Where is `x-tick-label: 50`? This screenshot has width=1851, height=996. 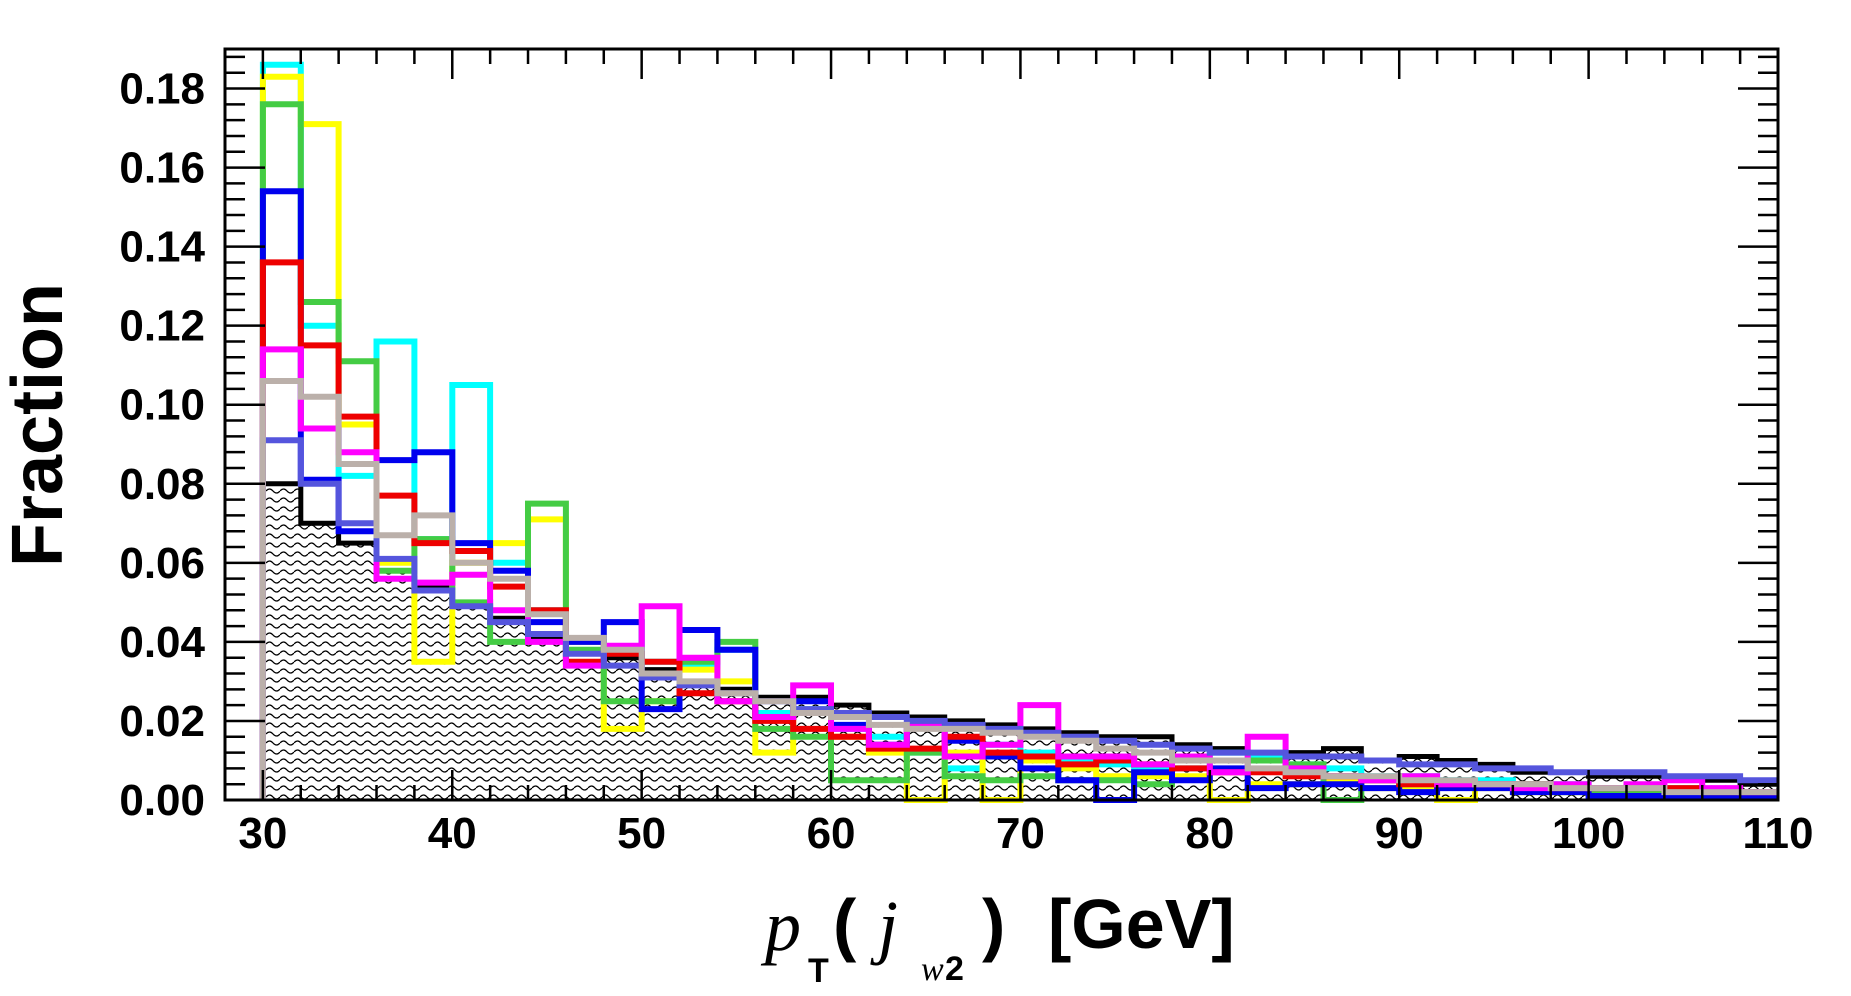
x-tick-label: 50 is located at coordinates (641, 833).